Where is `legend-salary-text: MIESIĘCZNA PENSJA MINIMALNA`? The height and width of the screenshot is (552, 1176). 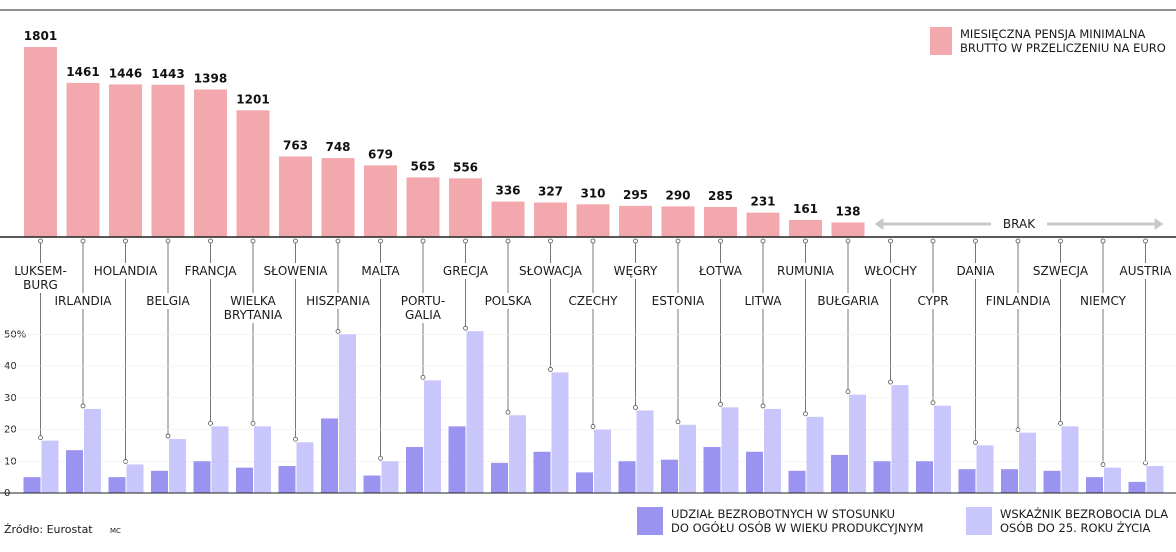 legend-salary-text: MIESIĘCZNA PENSJA MINIMALNA is located at coordinates (1052, 34).